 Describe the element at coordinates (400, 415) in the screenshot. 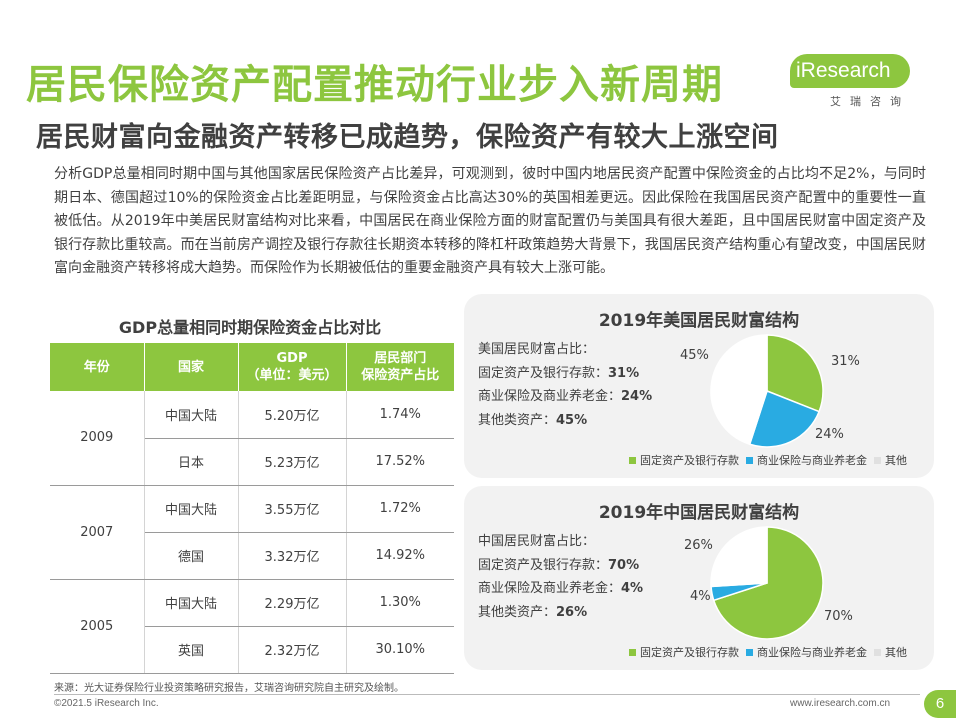

I see `ratio-cell: 1.74%` at that location.